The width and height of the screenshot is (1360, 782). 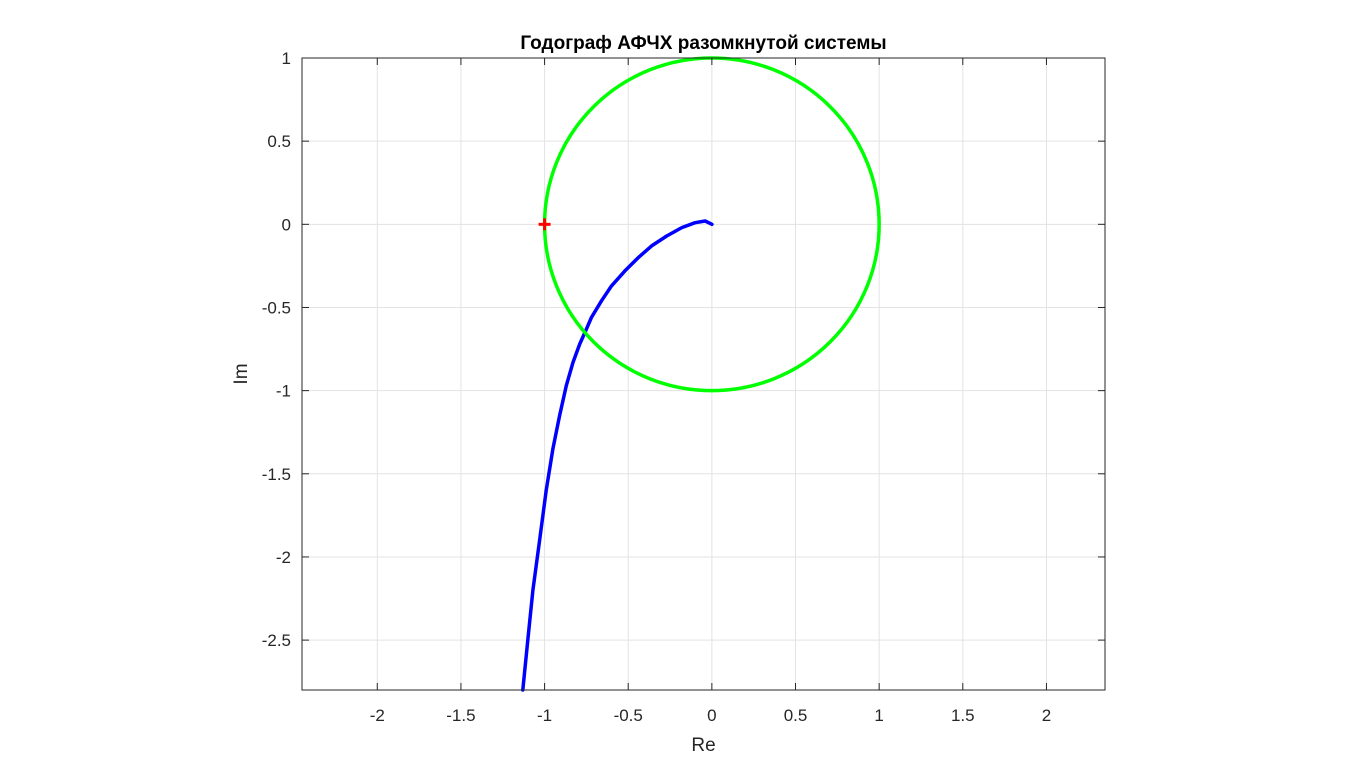 What do you see at coordinates (711, 715) in the screenshot?
I see `x-tick-label: 0` at bounding box center [711, 715].